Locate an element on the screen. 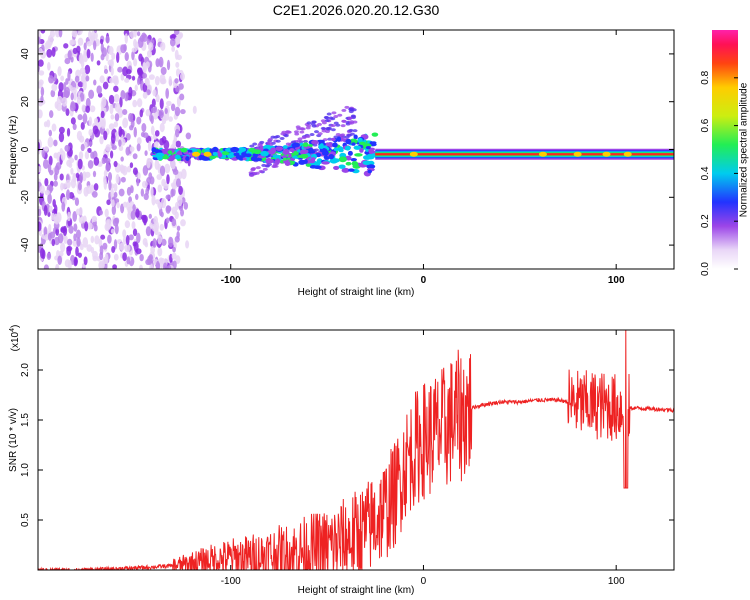  colorbar-ticks: 0.0 0.2 0.4 0.6 0.8 is located at coordinates (719, 173).